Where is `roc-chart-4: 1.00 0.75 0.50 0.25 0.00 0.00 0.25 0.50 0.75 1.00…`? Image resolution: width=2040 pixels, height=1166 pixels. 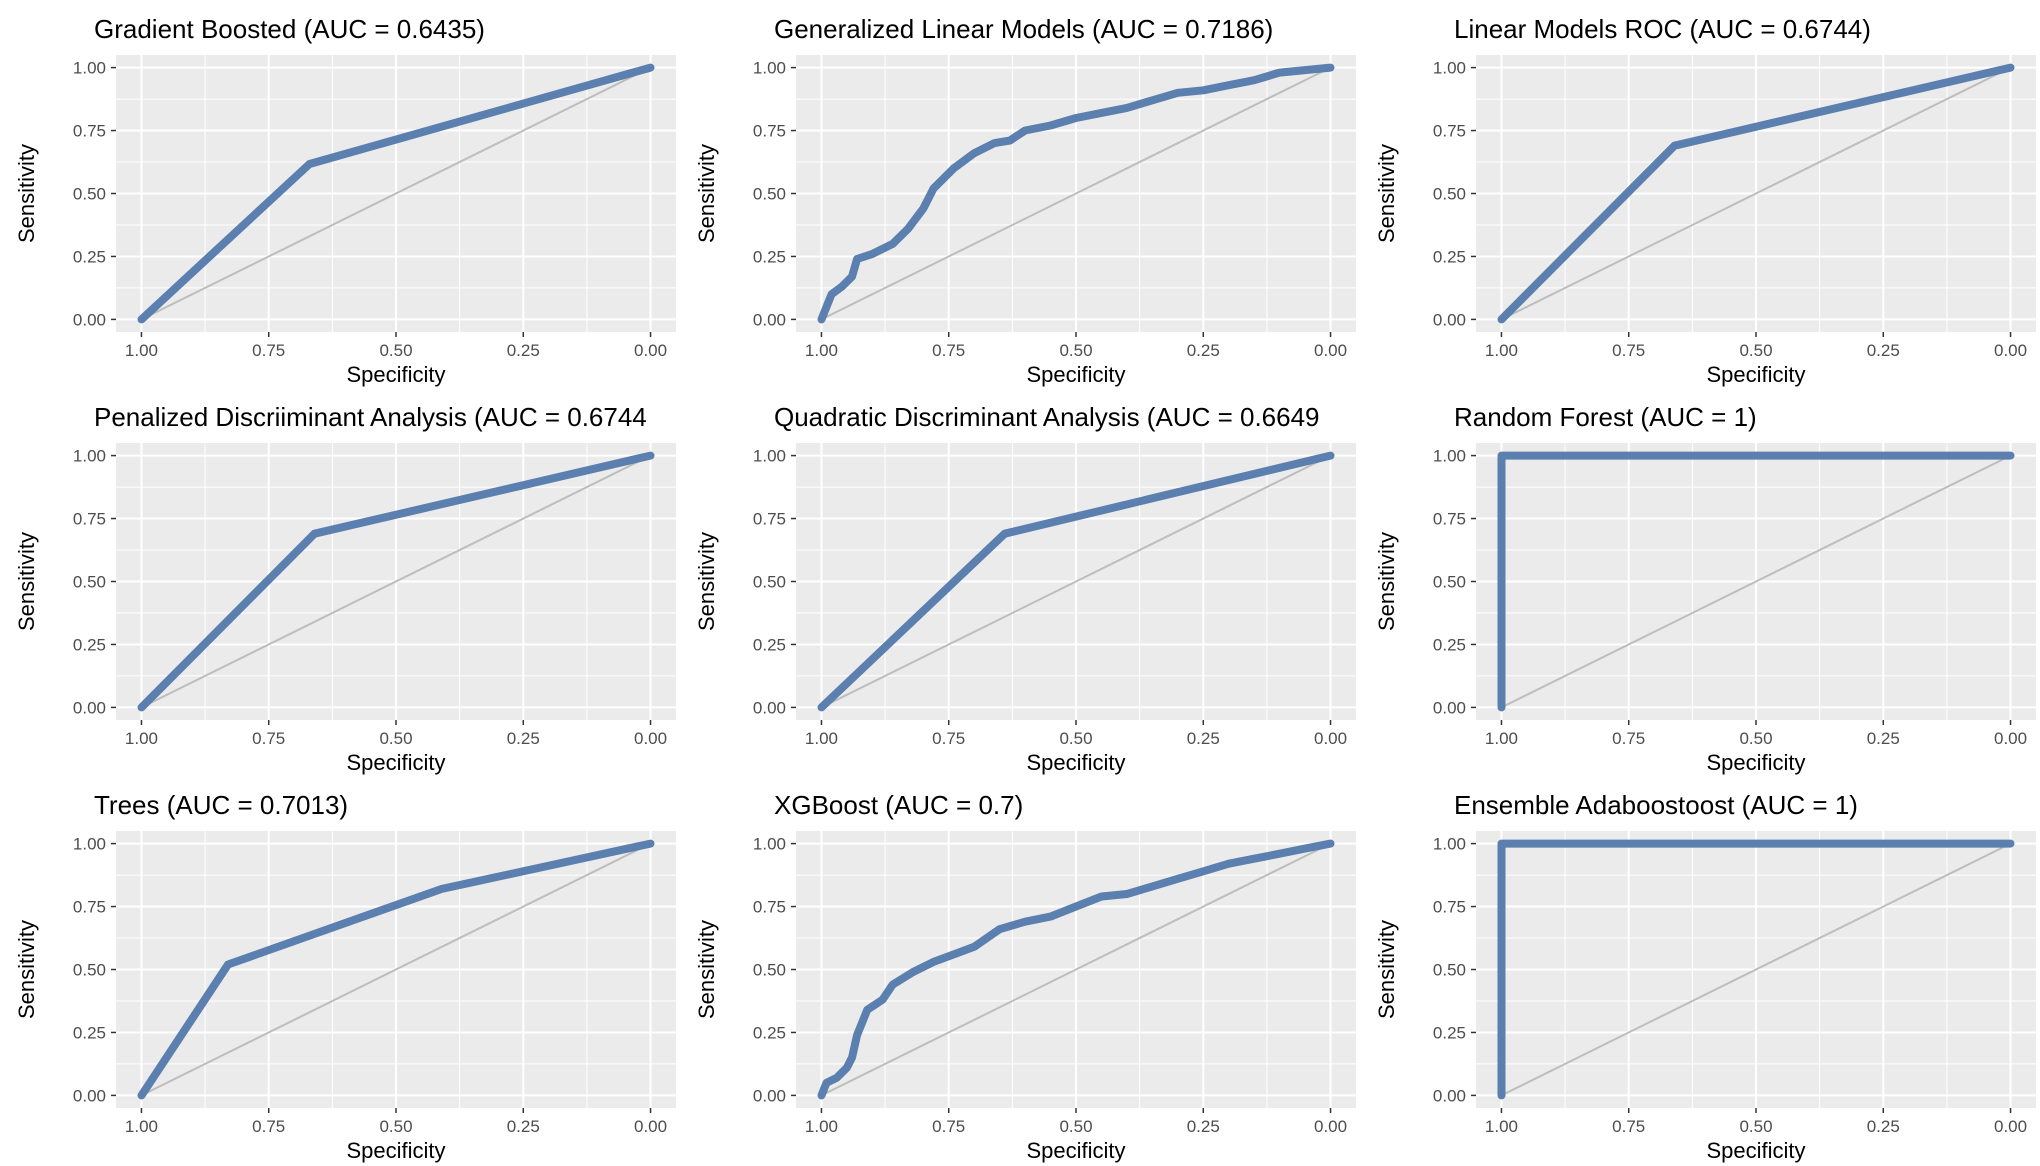 roc-chart-4: 1.00 0.75 0.50 0.25 0.00 0.00 0.25 0.50 0.75 1.00… is located at coordinates (345, 588).